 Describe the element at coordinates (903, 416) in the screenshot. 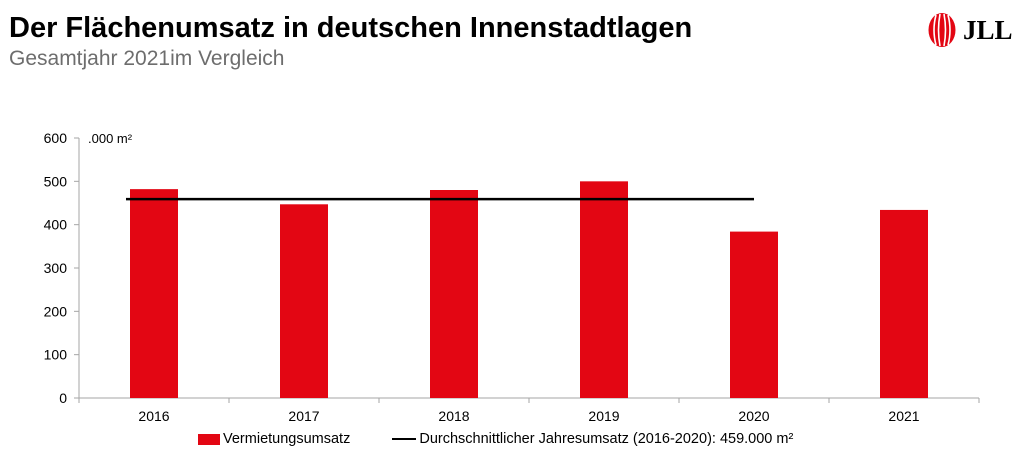

I see `x-tick-label: 2021` at that location.